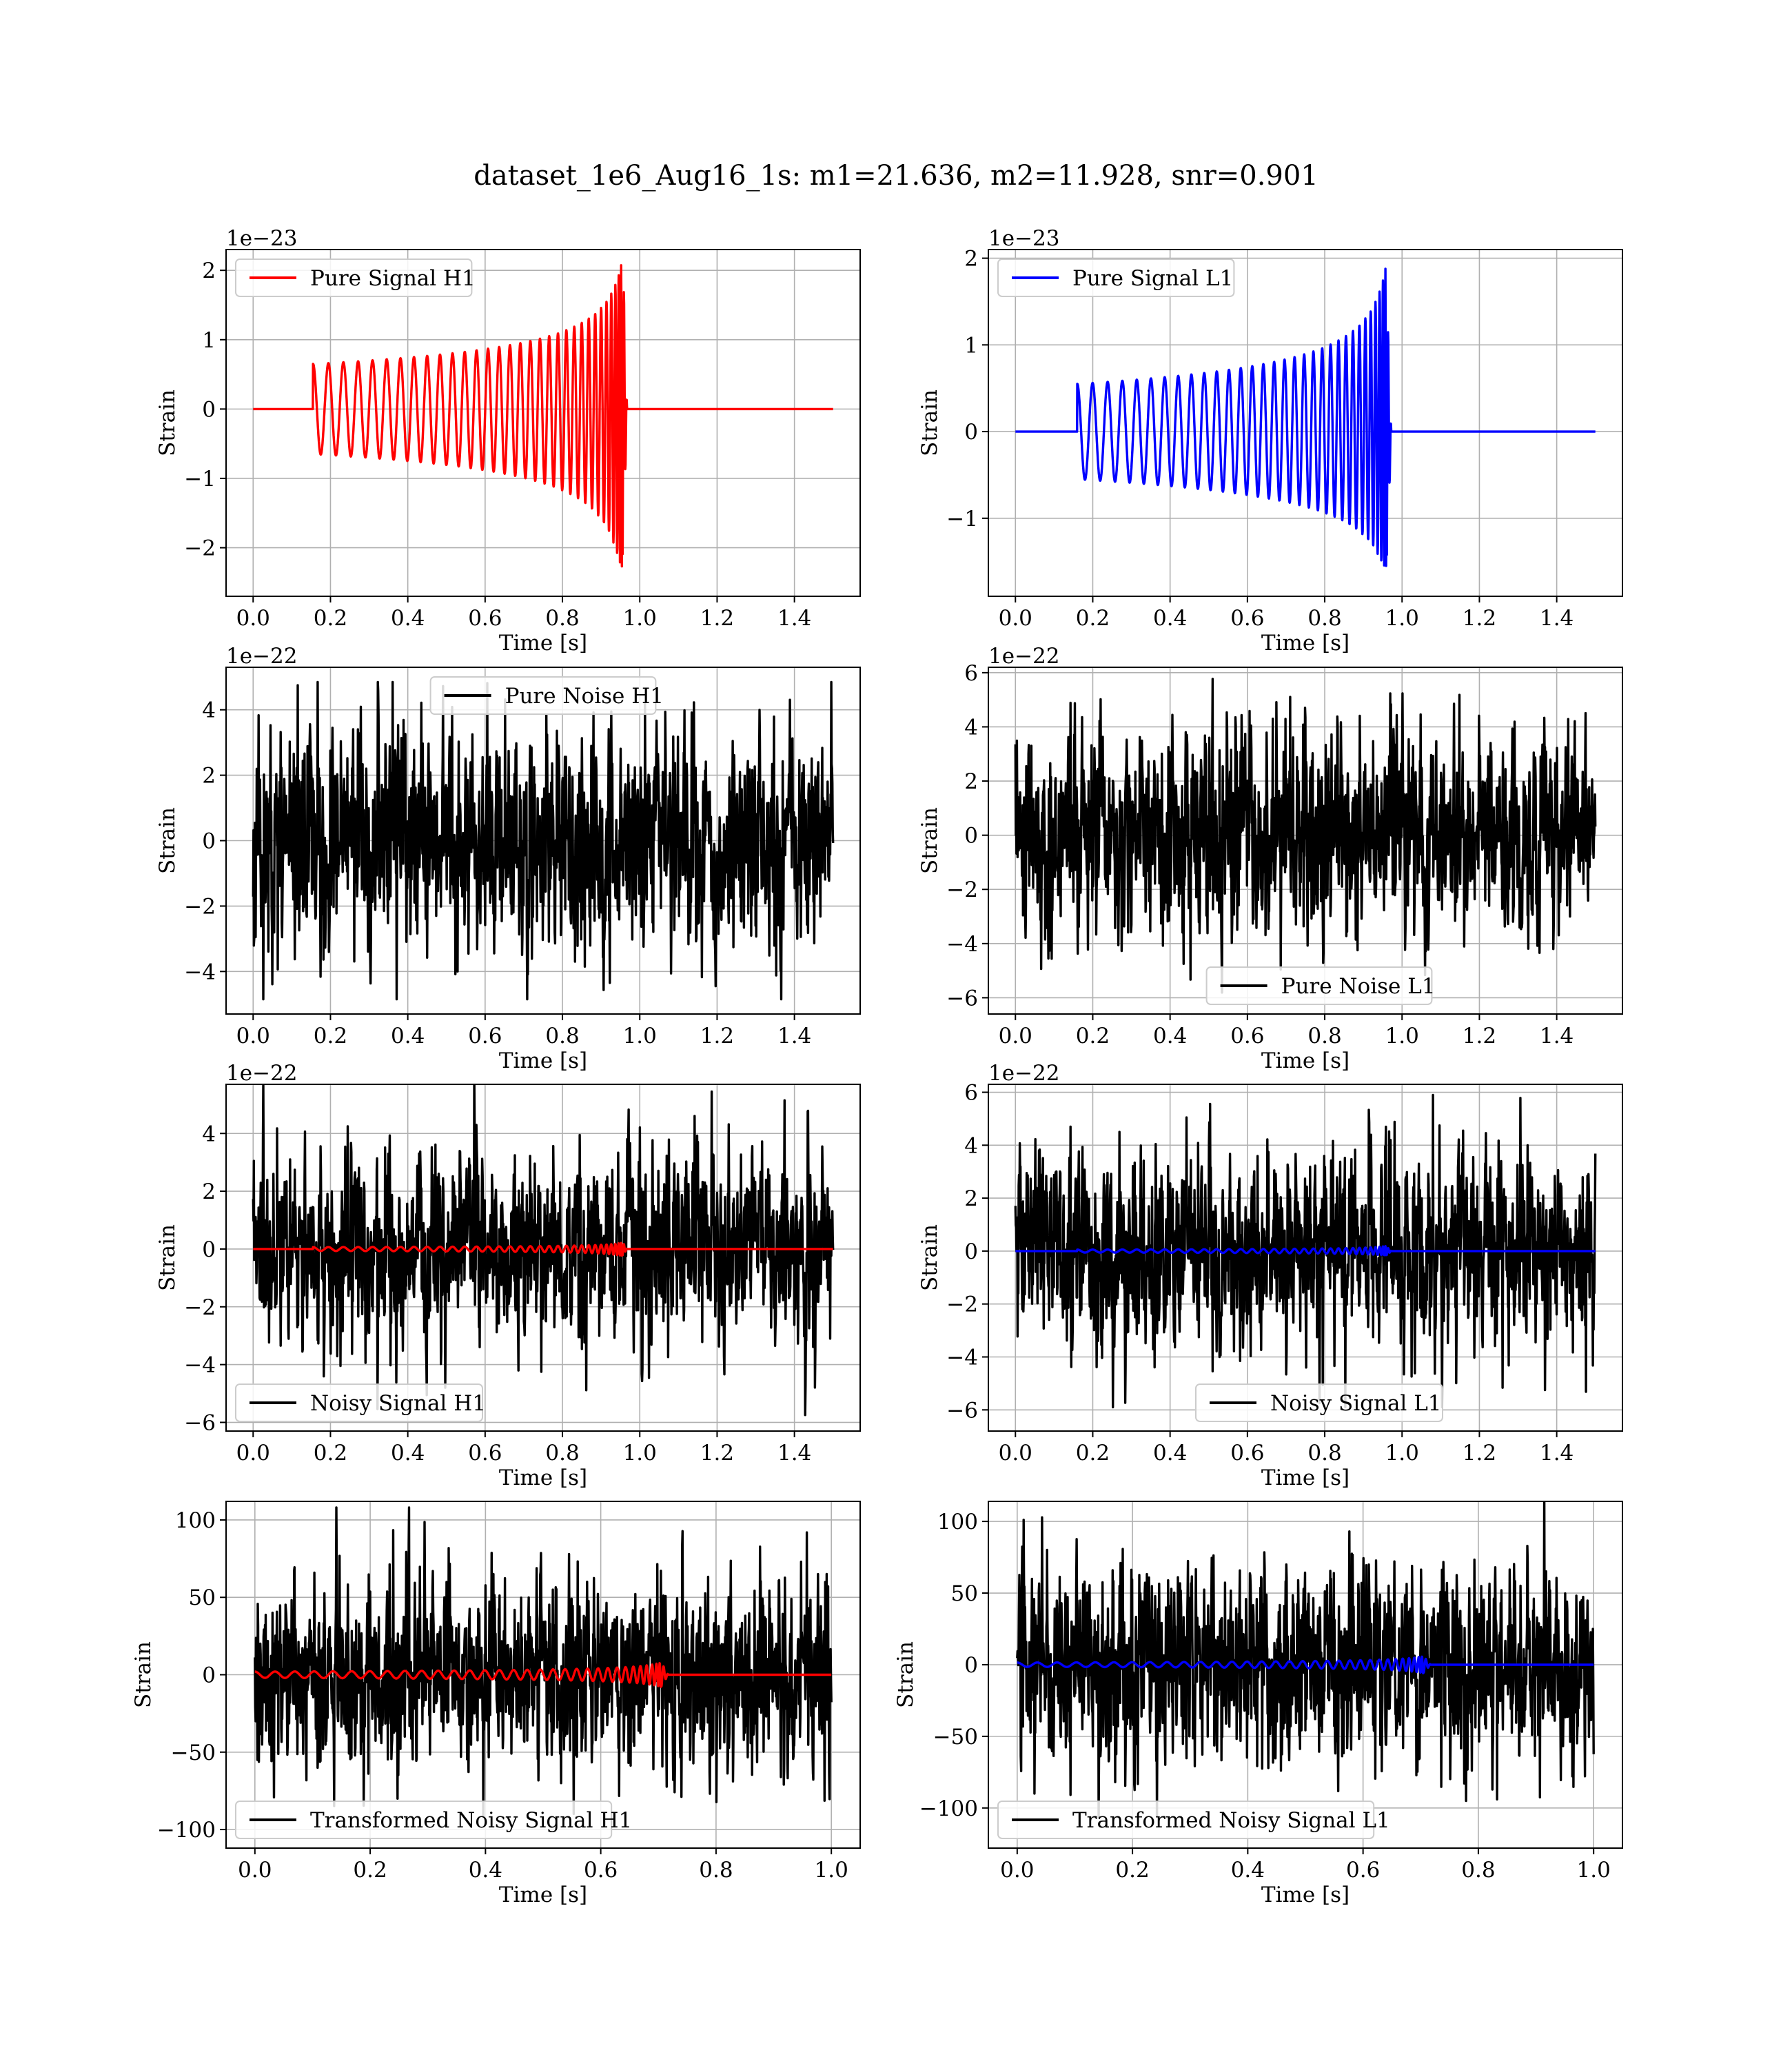 The image size is (1792, 2068). What do you see at coordinates (209, 1134) in the screenshot?
I see `y-tick-label: 4` at bounding box center [209, 1134].